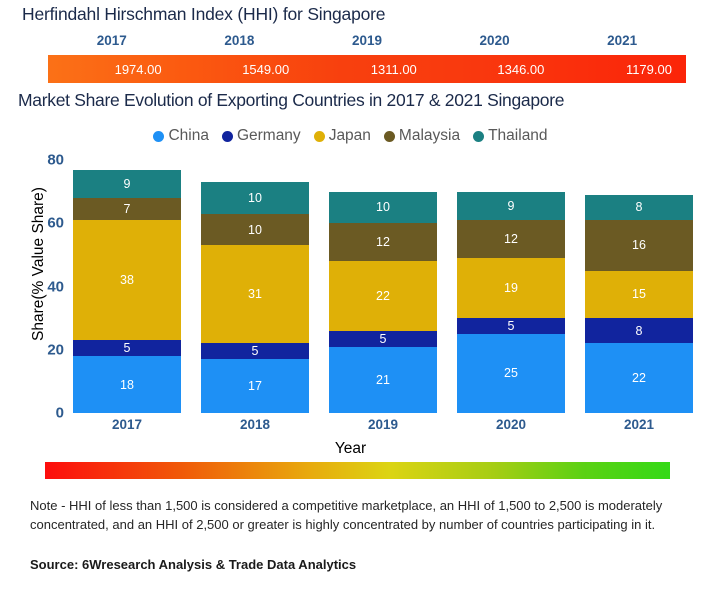  I want to click on bar-column-2019: 10 12 22 5 21, so click(383, 286).